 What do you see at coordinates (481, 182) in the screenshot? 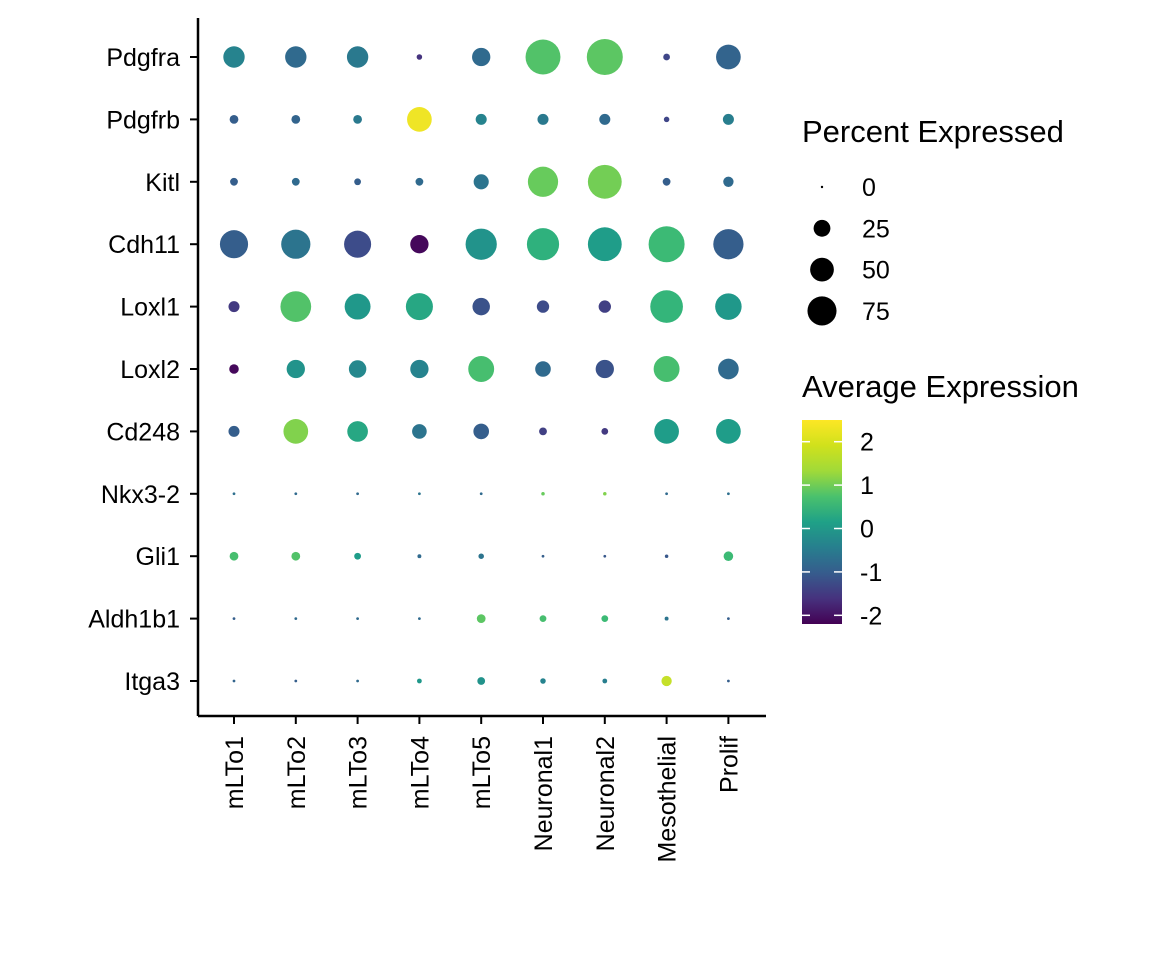
I see `dot-Kitl-mLTo5` at bounding box center [481, 182].